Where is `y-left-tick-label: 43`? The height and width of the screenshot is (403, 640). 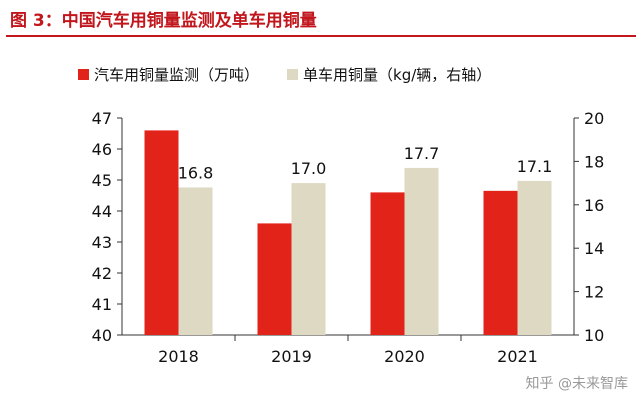 y-left-tick-label: 43 is located at coordinates (102, 242).